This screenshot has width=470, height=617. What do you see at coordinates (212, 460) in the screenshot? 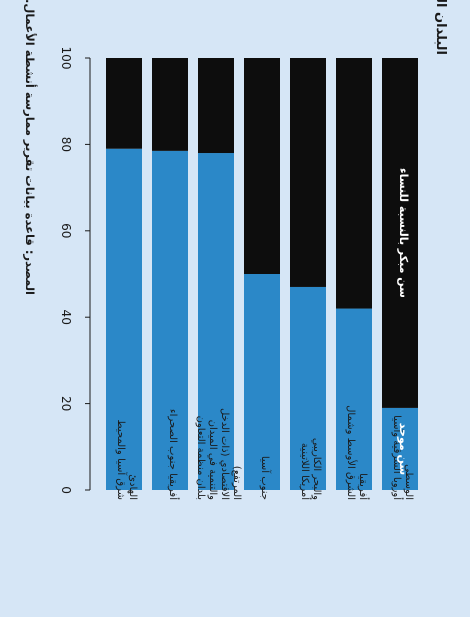
I see `category-label: والتنمية في الميدان` at bounding box center [212, 460].